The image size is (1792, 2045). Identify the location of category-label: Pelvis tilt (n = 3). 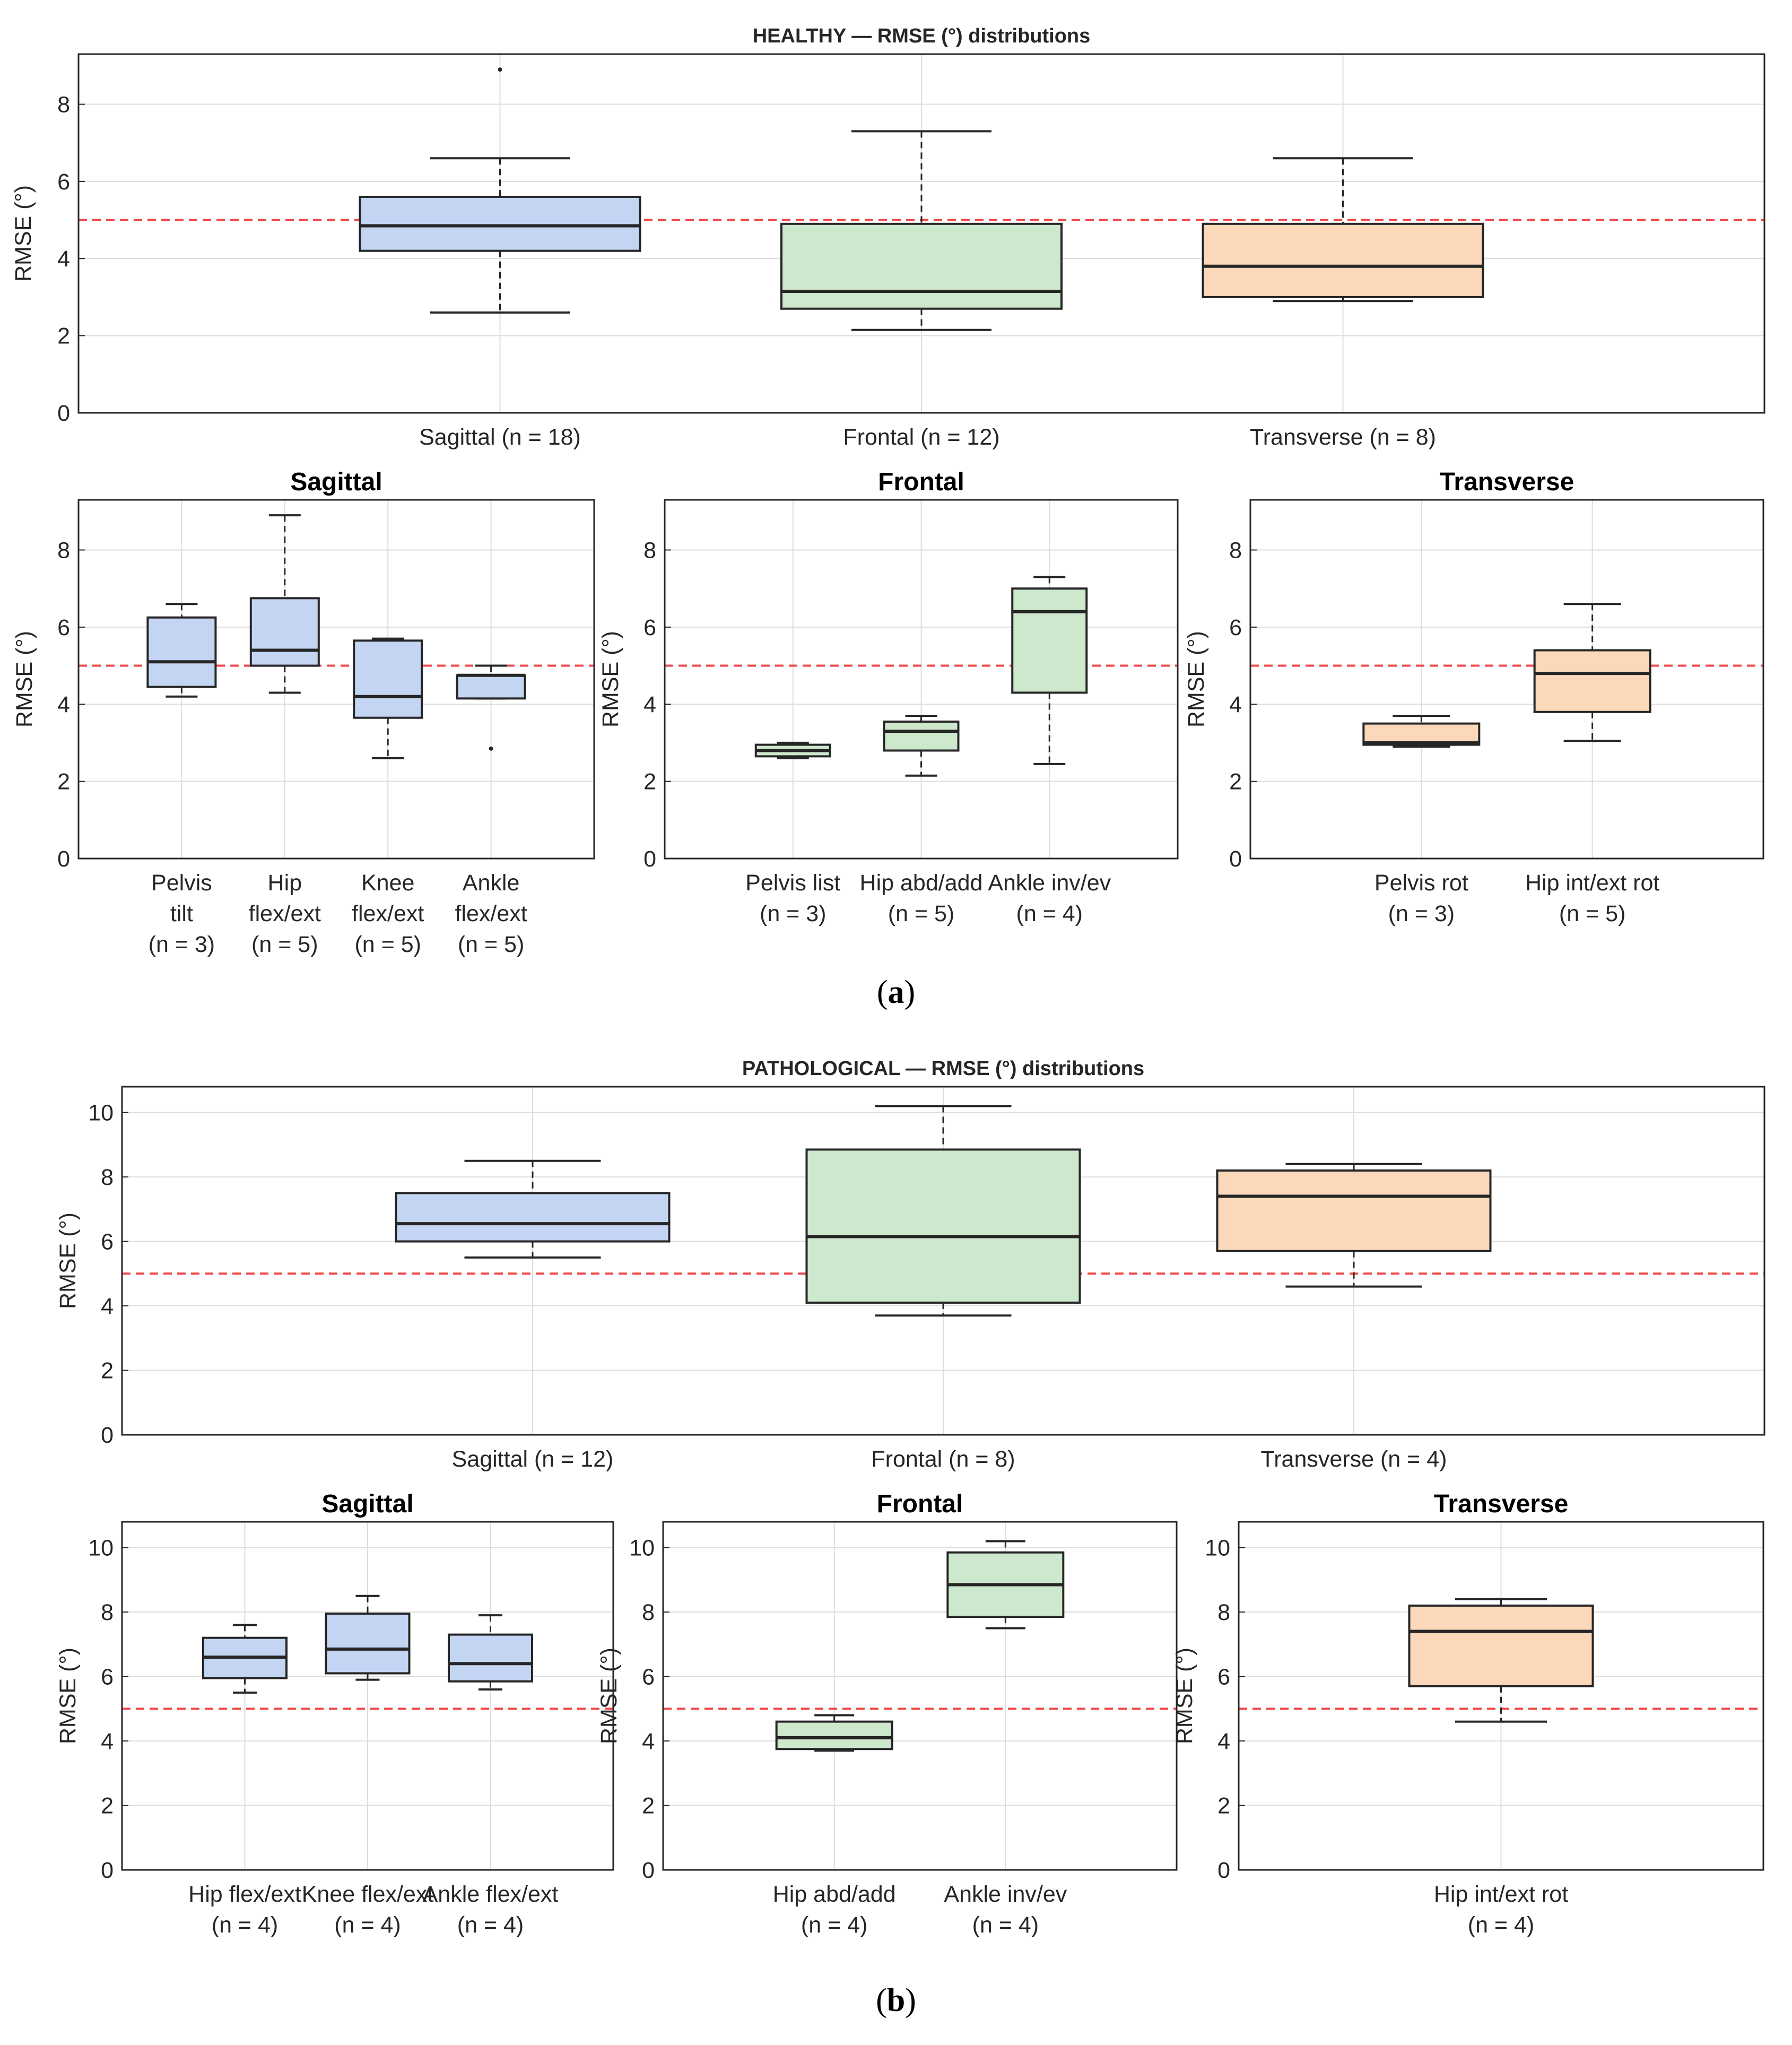
(182, 913).